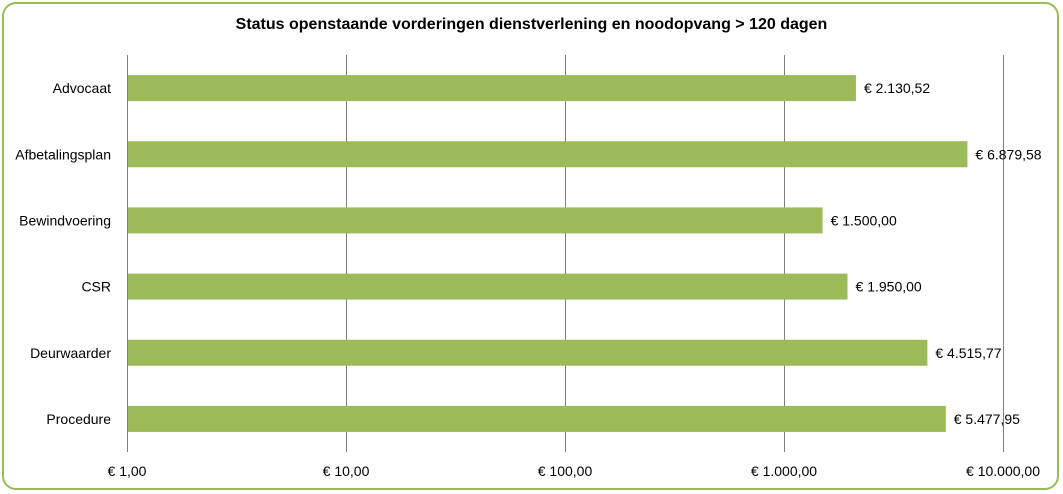 The width and height of the screenshot is (1063, 494). I want to click on bar-deurwaarder, so click(528, 352).